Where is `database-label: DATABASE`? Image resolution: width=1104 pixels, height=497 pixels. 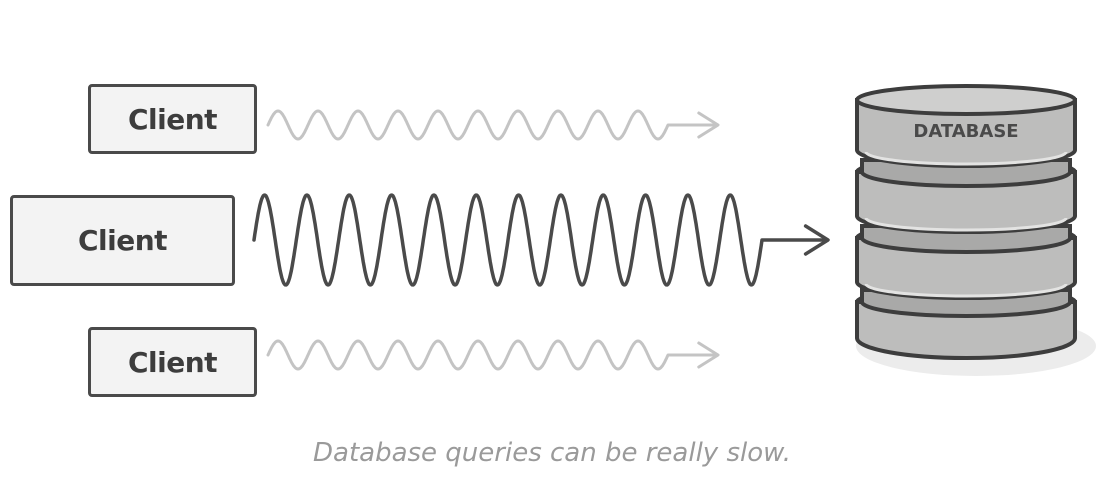 database-label: DATABASE is located at coordinates (965, 131).